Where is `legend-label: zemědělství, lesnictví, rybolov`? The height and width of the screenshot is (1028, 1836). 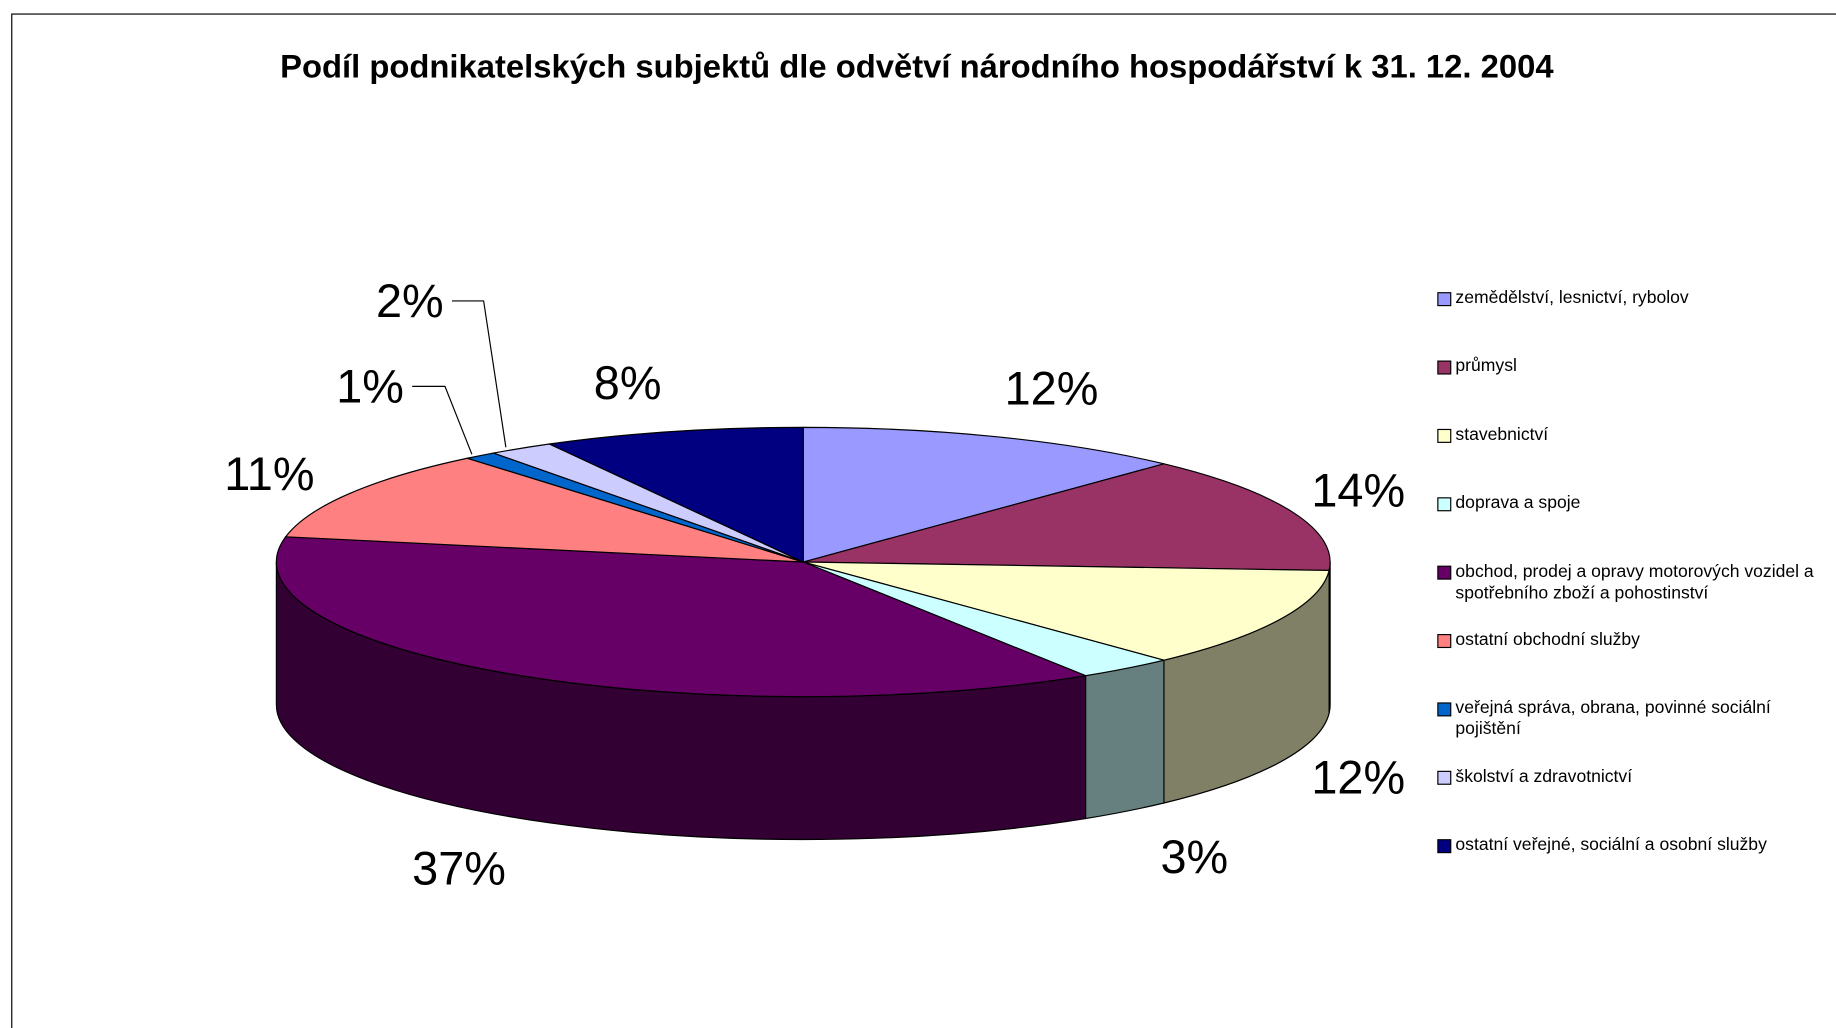
legend-label: zemědělství, lesnictví, rybolov is located at coordinates (1572, 298).